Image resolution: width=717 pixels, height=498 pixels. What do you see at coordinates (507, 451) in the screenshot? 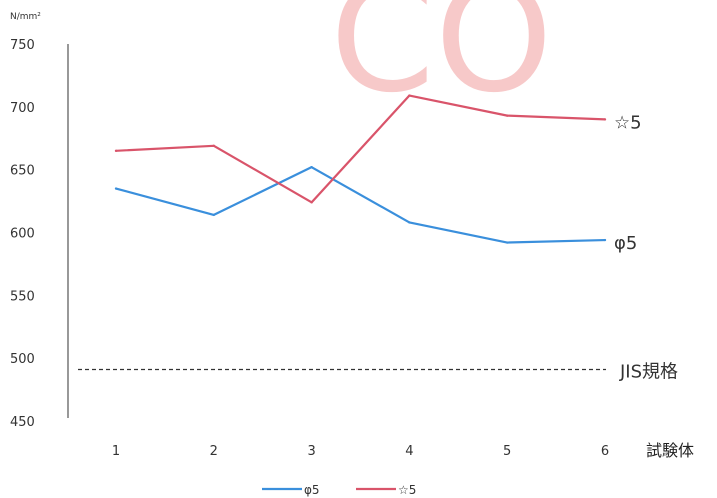
I see `x-tick-label: 5` at bounding box center [507, 451].